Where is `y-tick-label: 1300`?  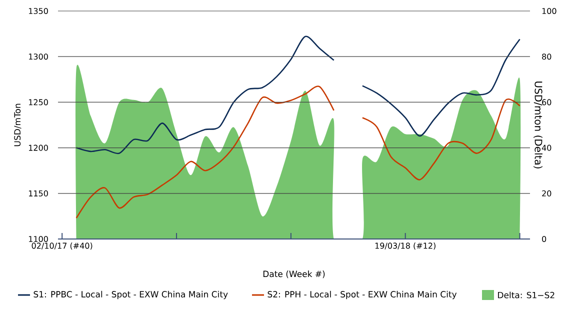 y-tick-label: 1300 is located at coordinates (38, 57).